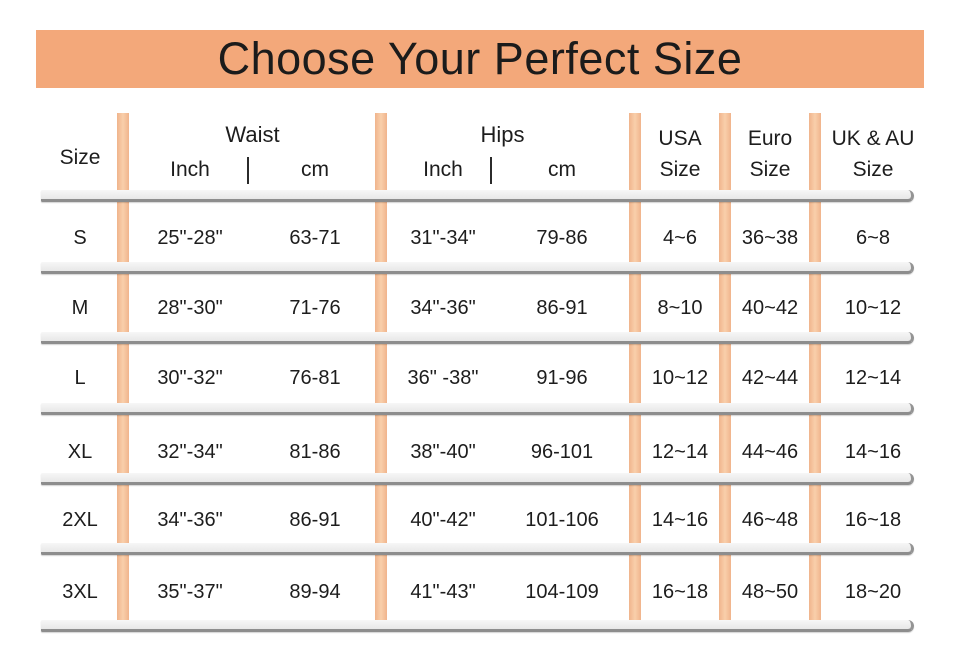 This screenshot has width=960, height=668. I want to click on cell-hips-cm: 79-86, so click(562, 238).